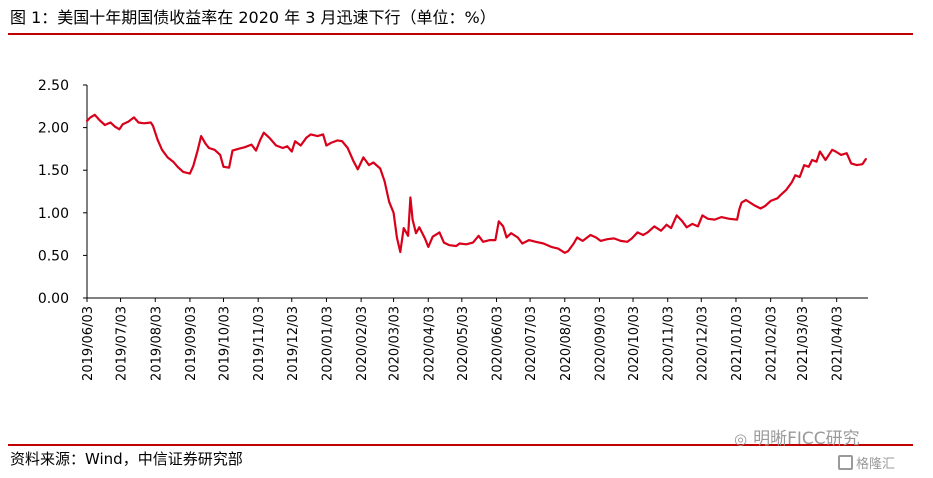 This screenshot has width=933, height=478. Describe the element at coordinates (460, 445) in the screenshot. I see `bottom-rule` at that location.